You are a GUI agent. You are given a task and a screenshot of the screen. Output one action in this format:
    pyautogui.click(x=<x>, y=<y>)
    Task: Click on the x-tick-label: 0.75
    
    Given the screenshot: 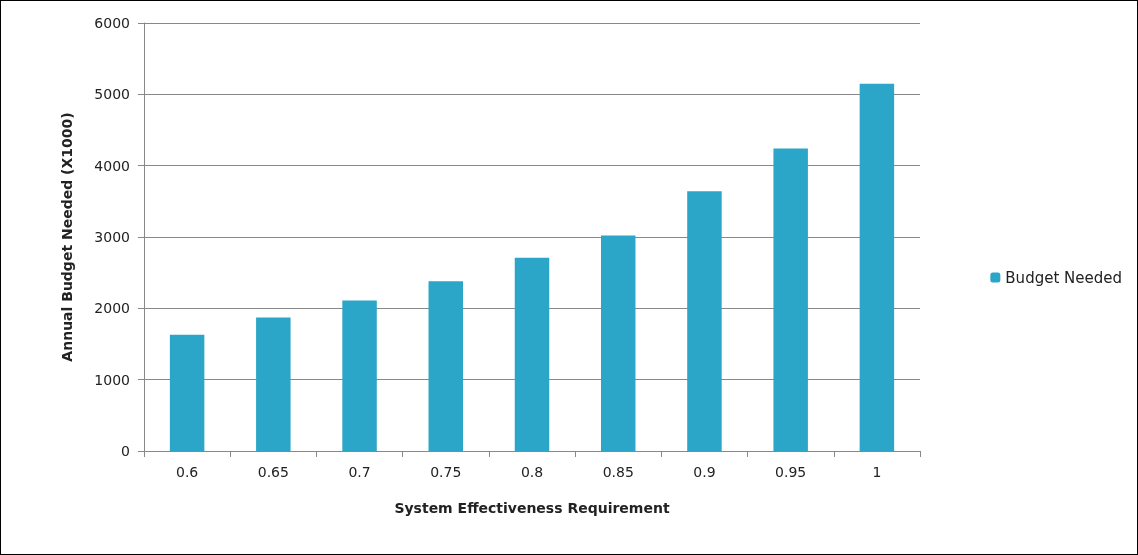 What is the action you would take?
    pyautogui.click(x=446, y=472)
    